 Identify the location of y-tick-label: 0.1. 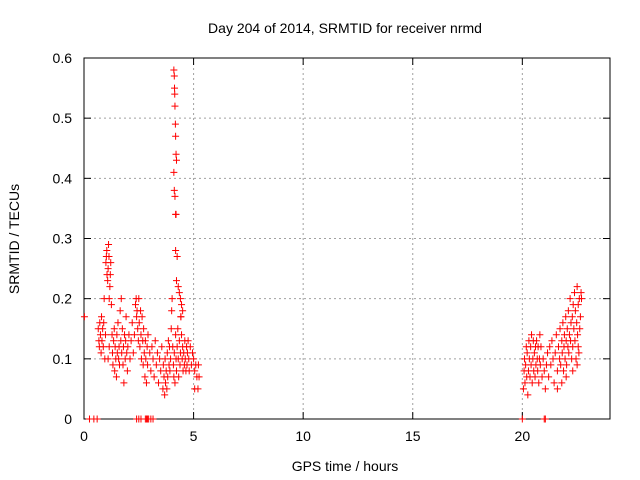
(63, 359).